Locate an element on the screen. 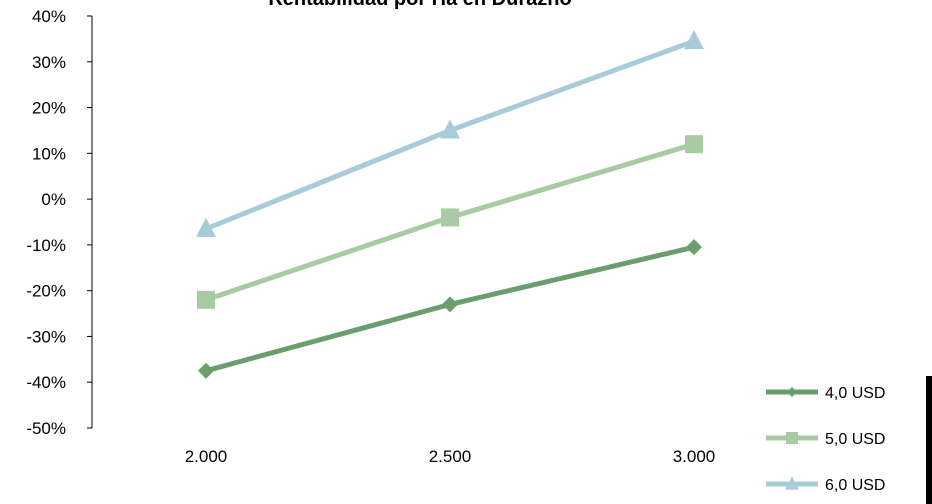 The width and height of the screenshot is (932, 504). y-axis: 40% 30% 20% 10% 0% -10% -20% -30% -40% -50% is located at coordinates (59, 222).